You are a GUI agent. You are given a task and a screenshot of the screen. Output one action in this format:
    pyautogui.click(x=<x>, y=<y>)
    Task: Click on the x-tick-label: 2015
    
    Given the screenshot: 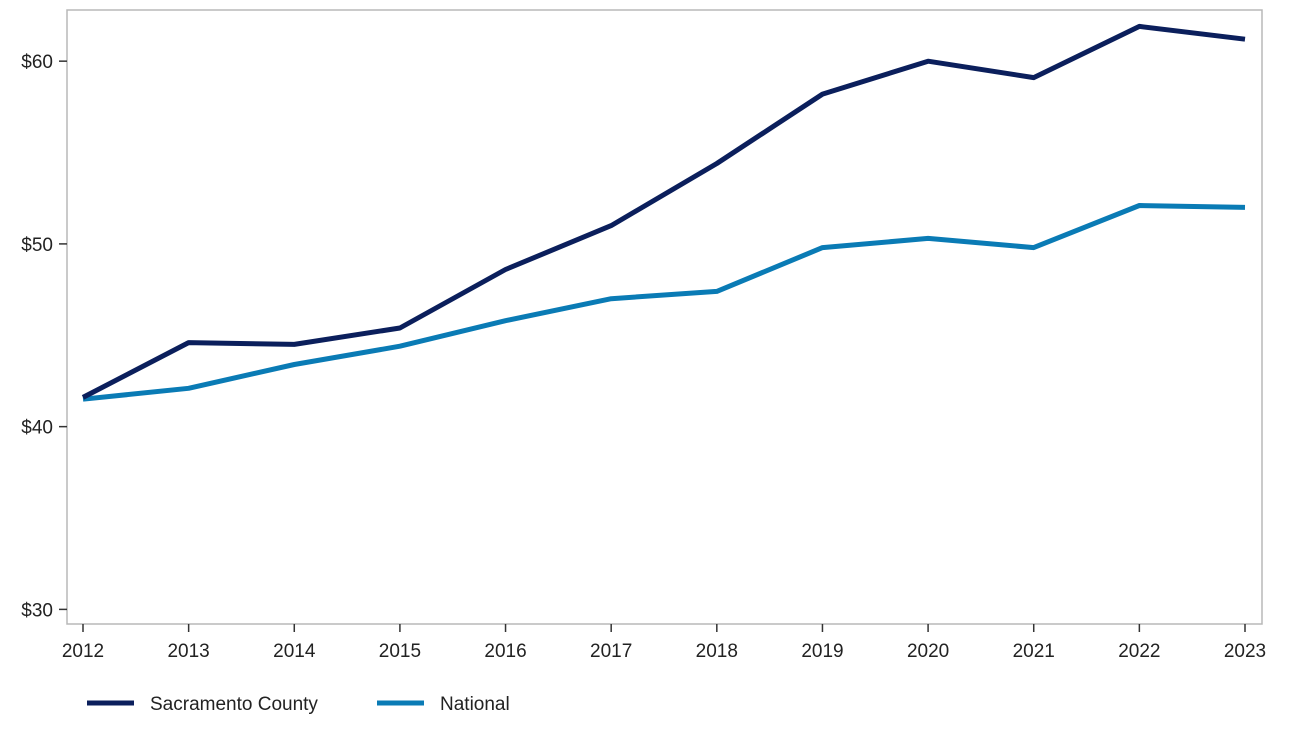 What is the action you would take?
    pyautogui.click(x=400, y=651)
    